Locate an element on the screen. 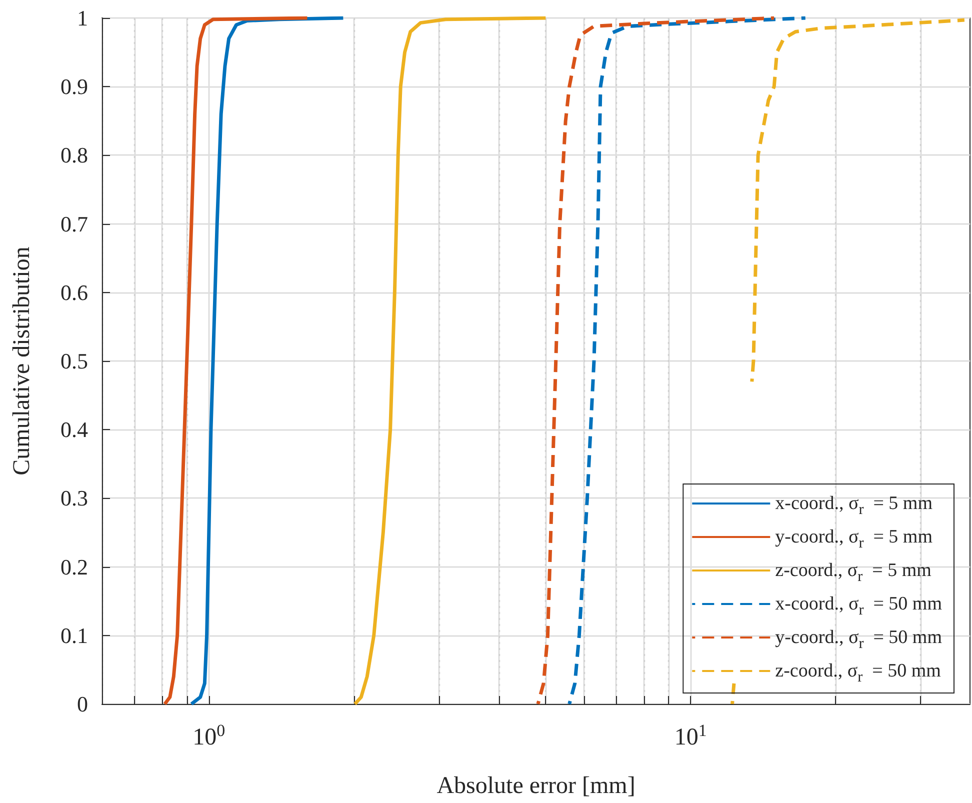 Image resolution: width=972 pixels, height=803 pixels. y-tick-label: 0.4 is located at coordinates (74, 429).